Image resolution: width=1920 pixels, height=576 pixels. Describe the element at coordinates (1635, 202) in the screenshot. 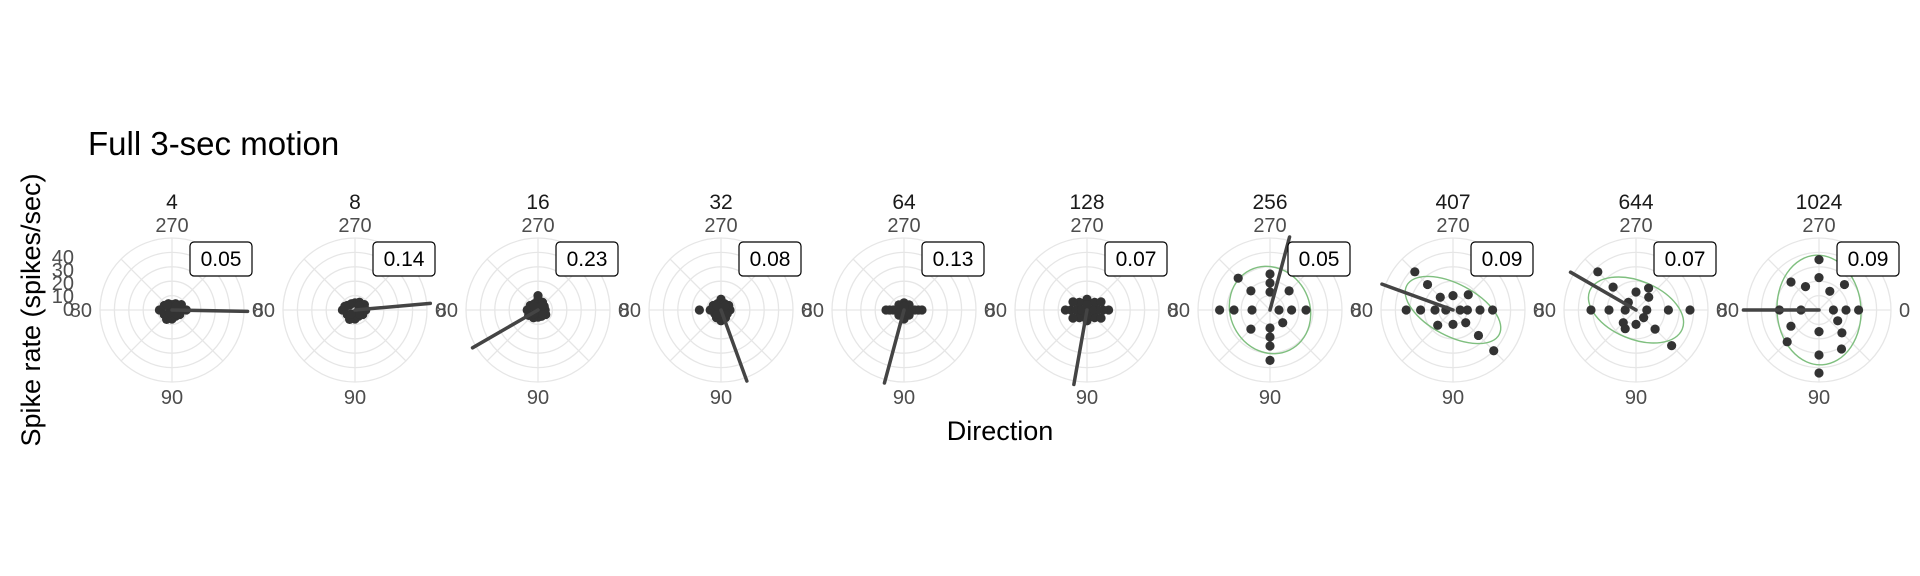

I see `strip-label: 644` at that location.